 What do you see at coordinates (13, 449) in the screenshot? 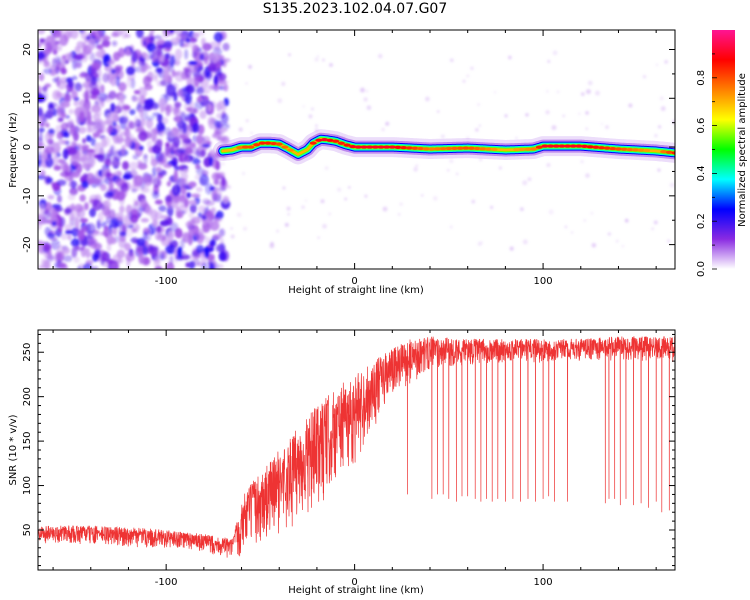
I see `bottom-y-axis-label: SNR (10 * v/v)` at bounding box center [13, 449].